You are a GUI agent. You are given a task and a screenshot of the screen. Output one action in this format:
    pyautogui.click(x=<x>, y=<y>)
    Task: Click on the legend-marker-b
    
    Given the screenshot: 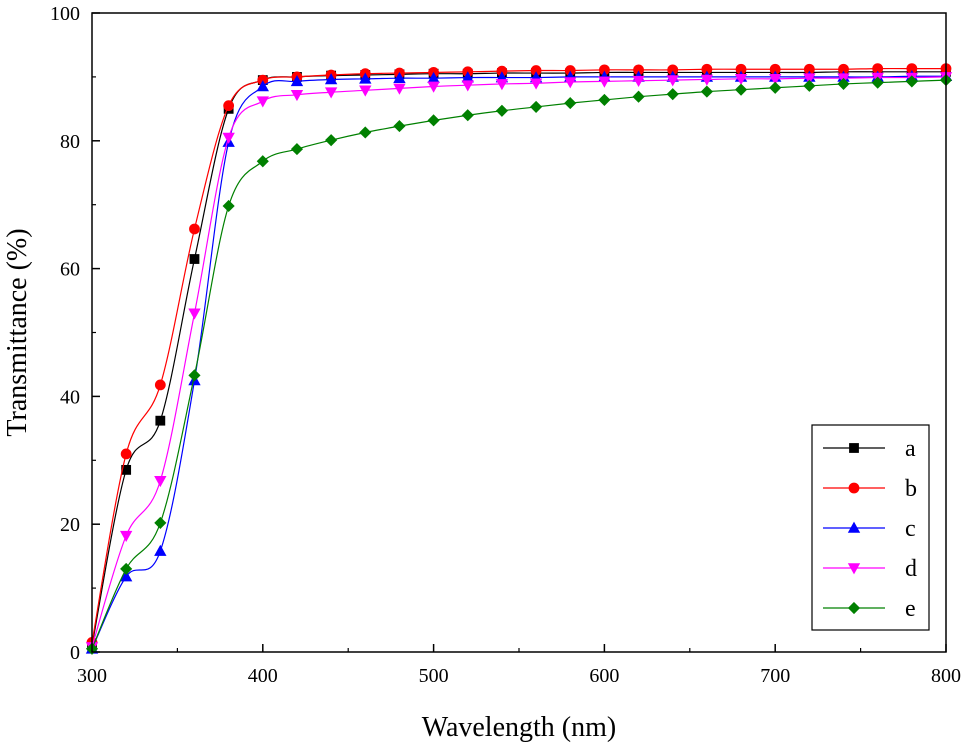 What is the action you would take?
    pyautogui.click(x=854, y=488)
    